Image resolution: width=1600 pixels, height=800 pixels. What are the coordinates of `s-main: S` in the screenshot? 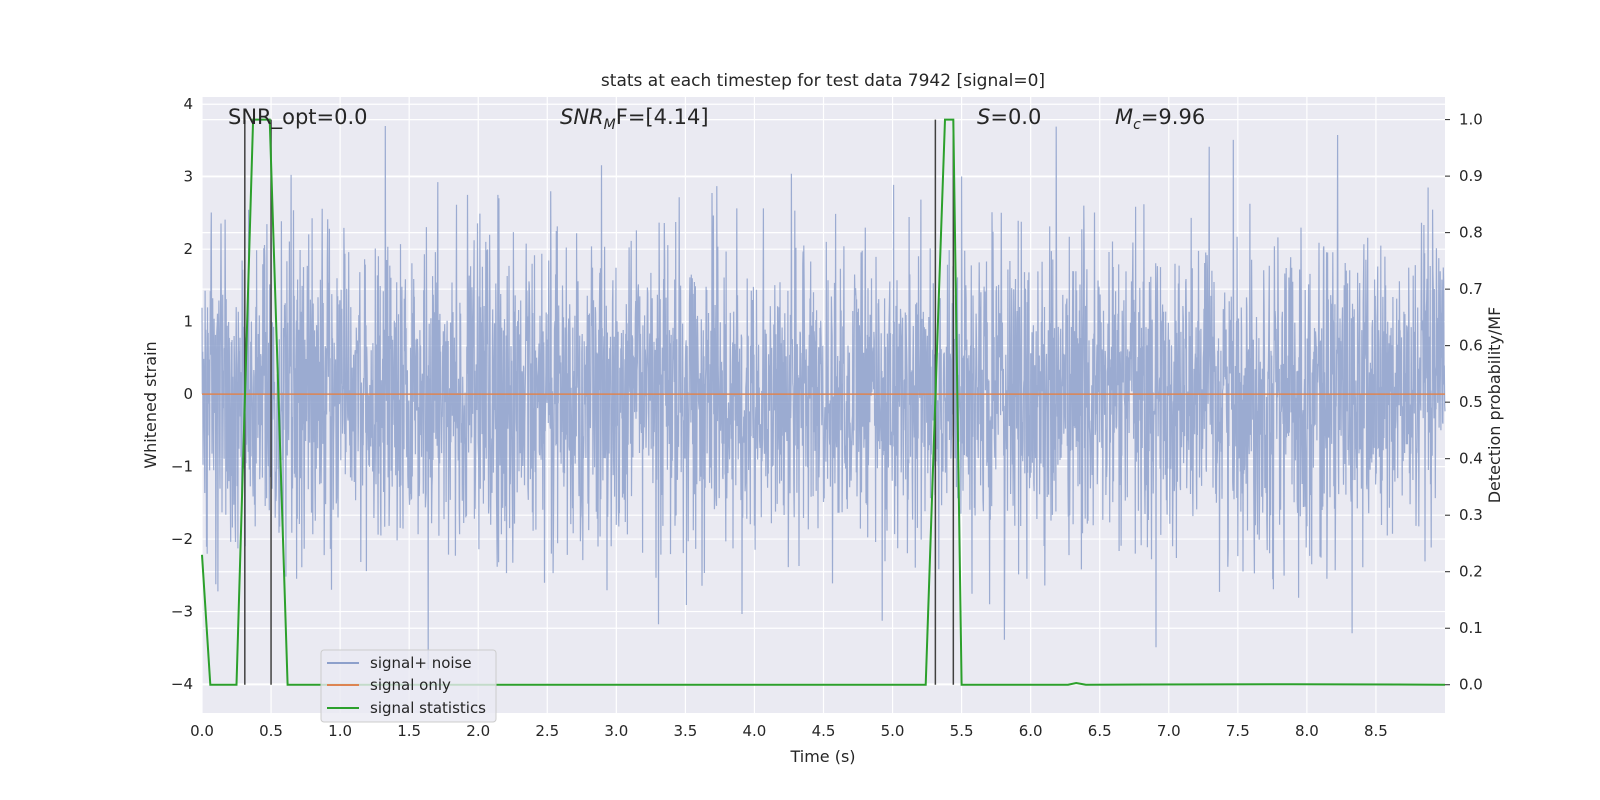 It's located at (983, 117).